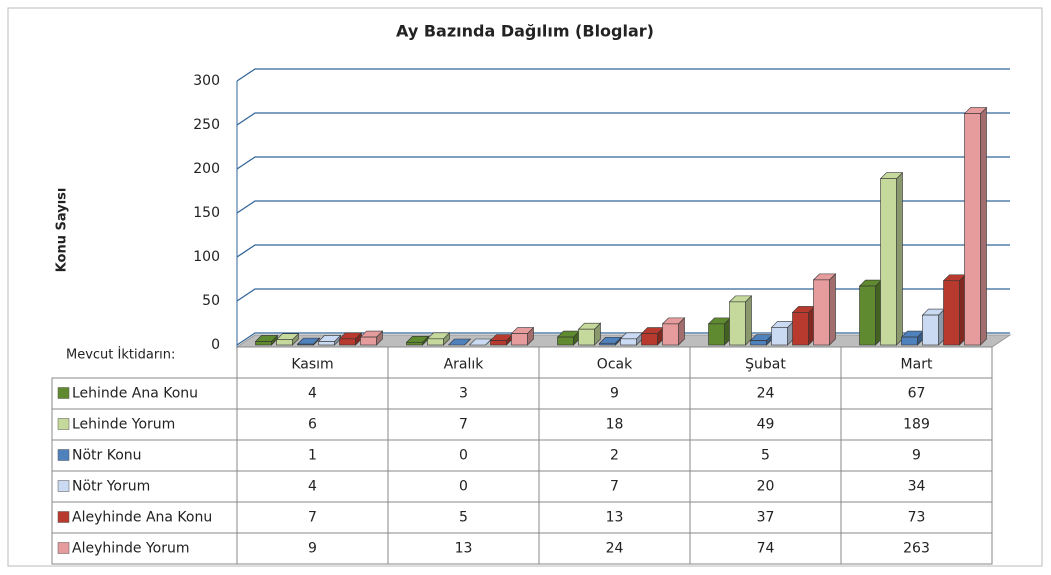  I want to click on table-value: 189, so click(916, 425).